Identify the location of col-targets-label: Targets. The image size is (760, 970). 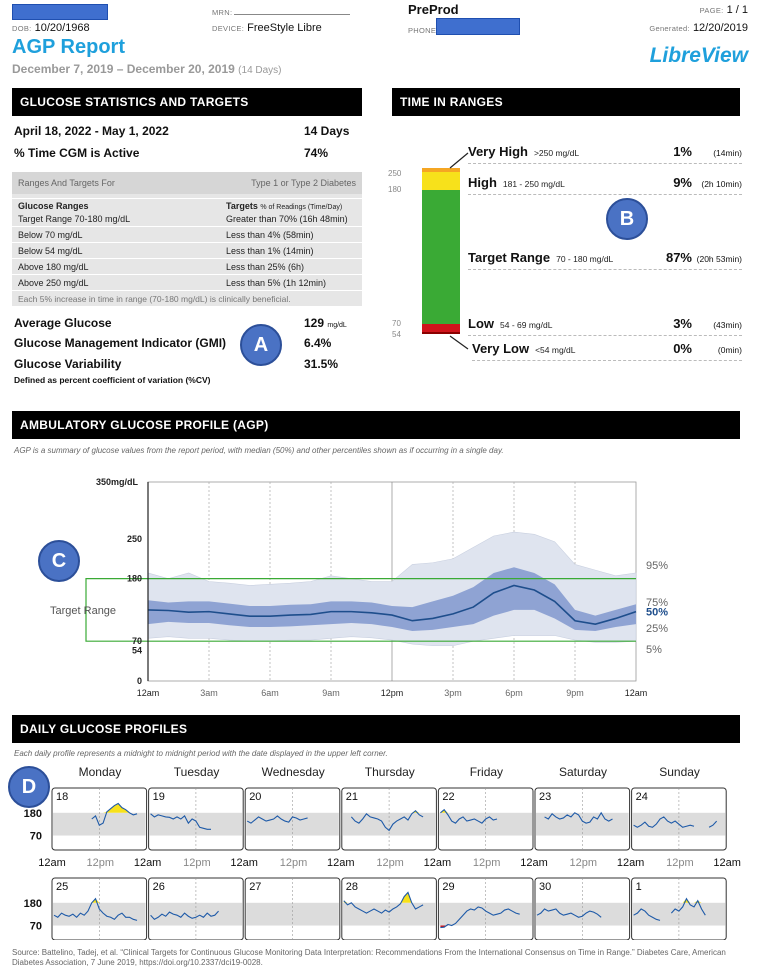
(242, 206).